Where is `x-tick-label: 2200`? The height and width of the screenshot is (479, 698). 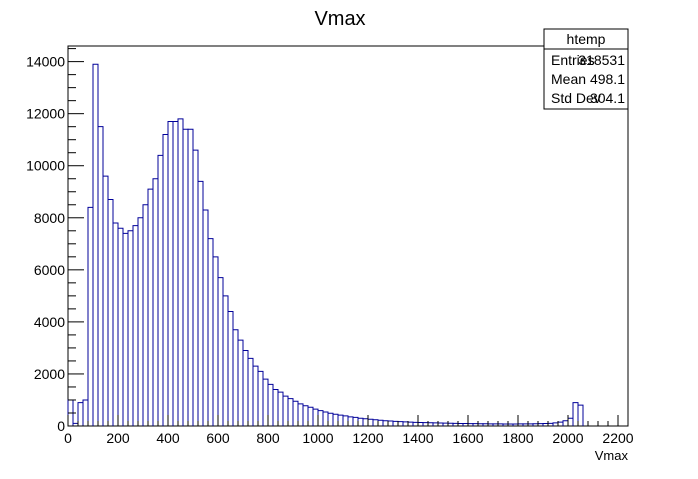
x-tick-label: 2200 is located at coordinates (617, 438).